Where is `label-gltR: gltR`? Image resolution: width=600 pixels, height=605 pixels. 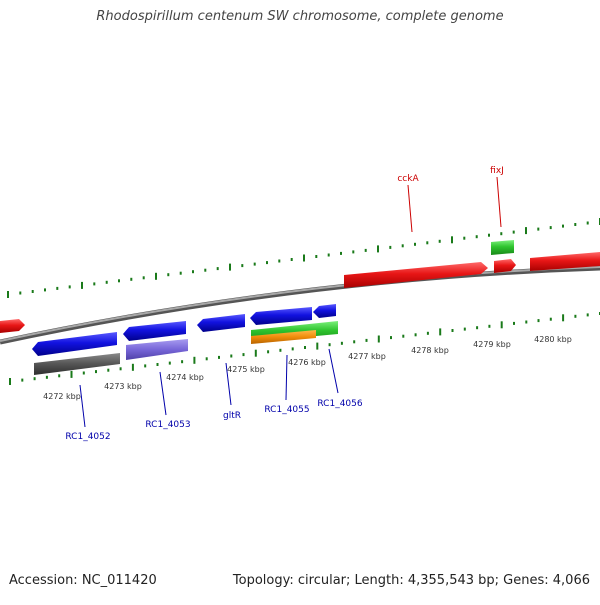
label-gltR: gltR is located at coordinates (232, 416).